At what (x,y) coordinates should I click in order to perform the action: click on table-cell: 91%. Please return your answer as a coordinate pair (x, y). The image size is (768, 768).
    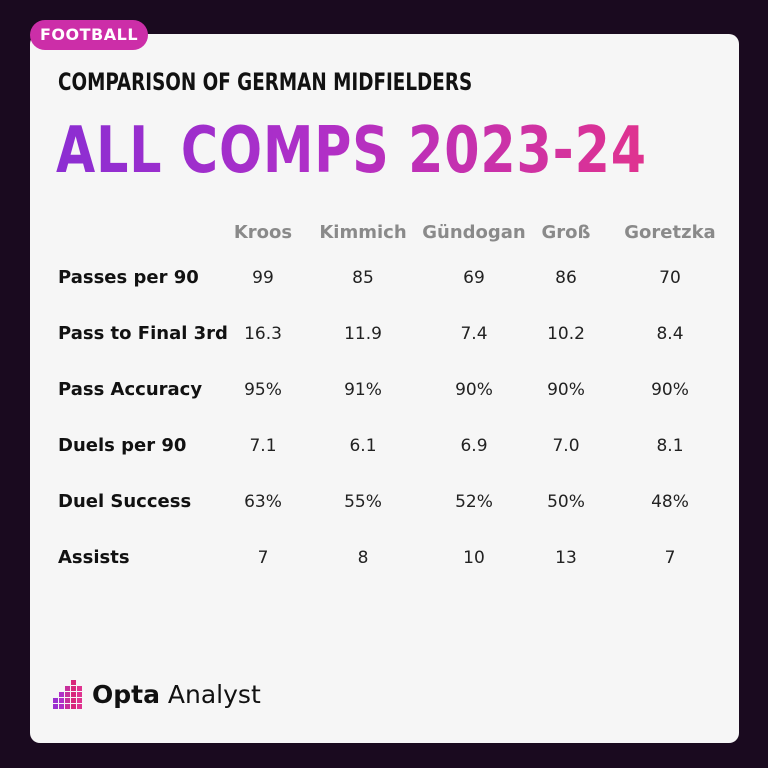
    Looking at the image, I should click on (363, 390).